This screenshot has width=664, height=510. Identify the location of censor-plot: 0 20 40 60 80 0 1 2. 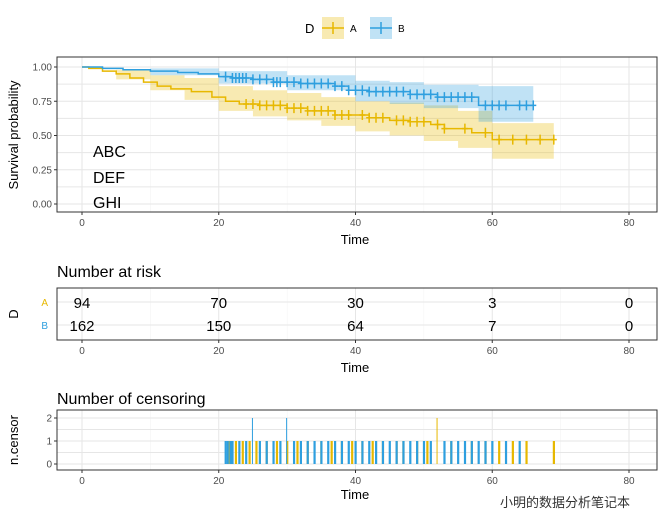
(352, 448).